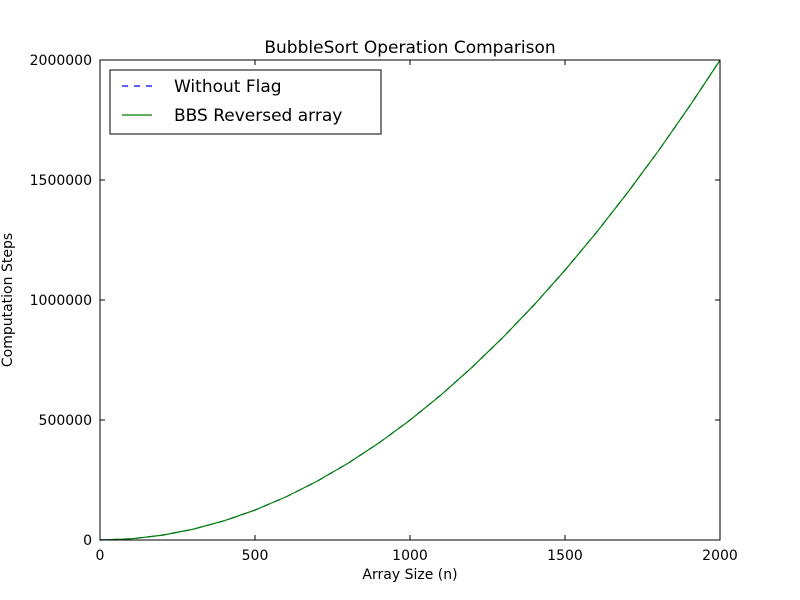 Image resolution: width=800 pixels, height=600 pixels. I want to click on y-tick-label: 1000000, so click(61, 301).